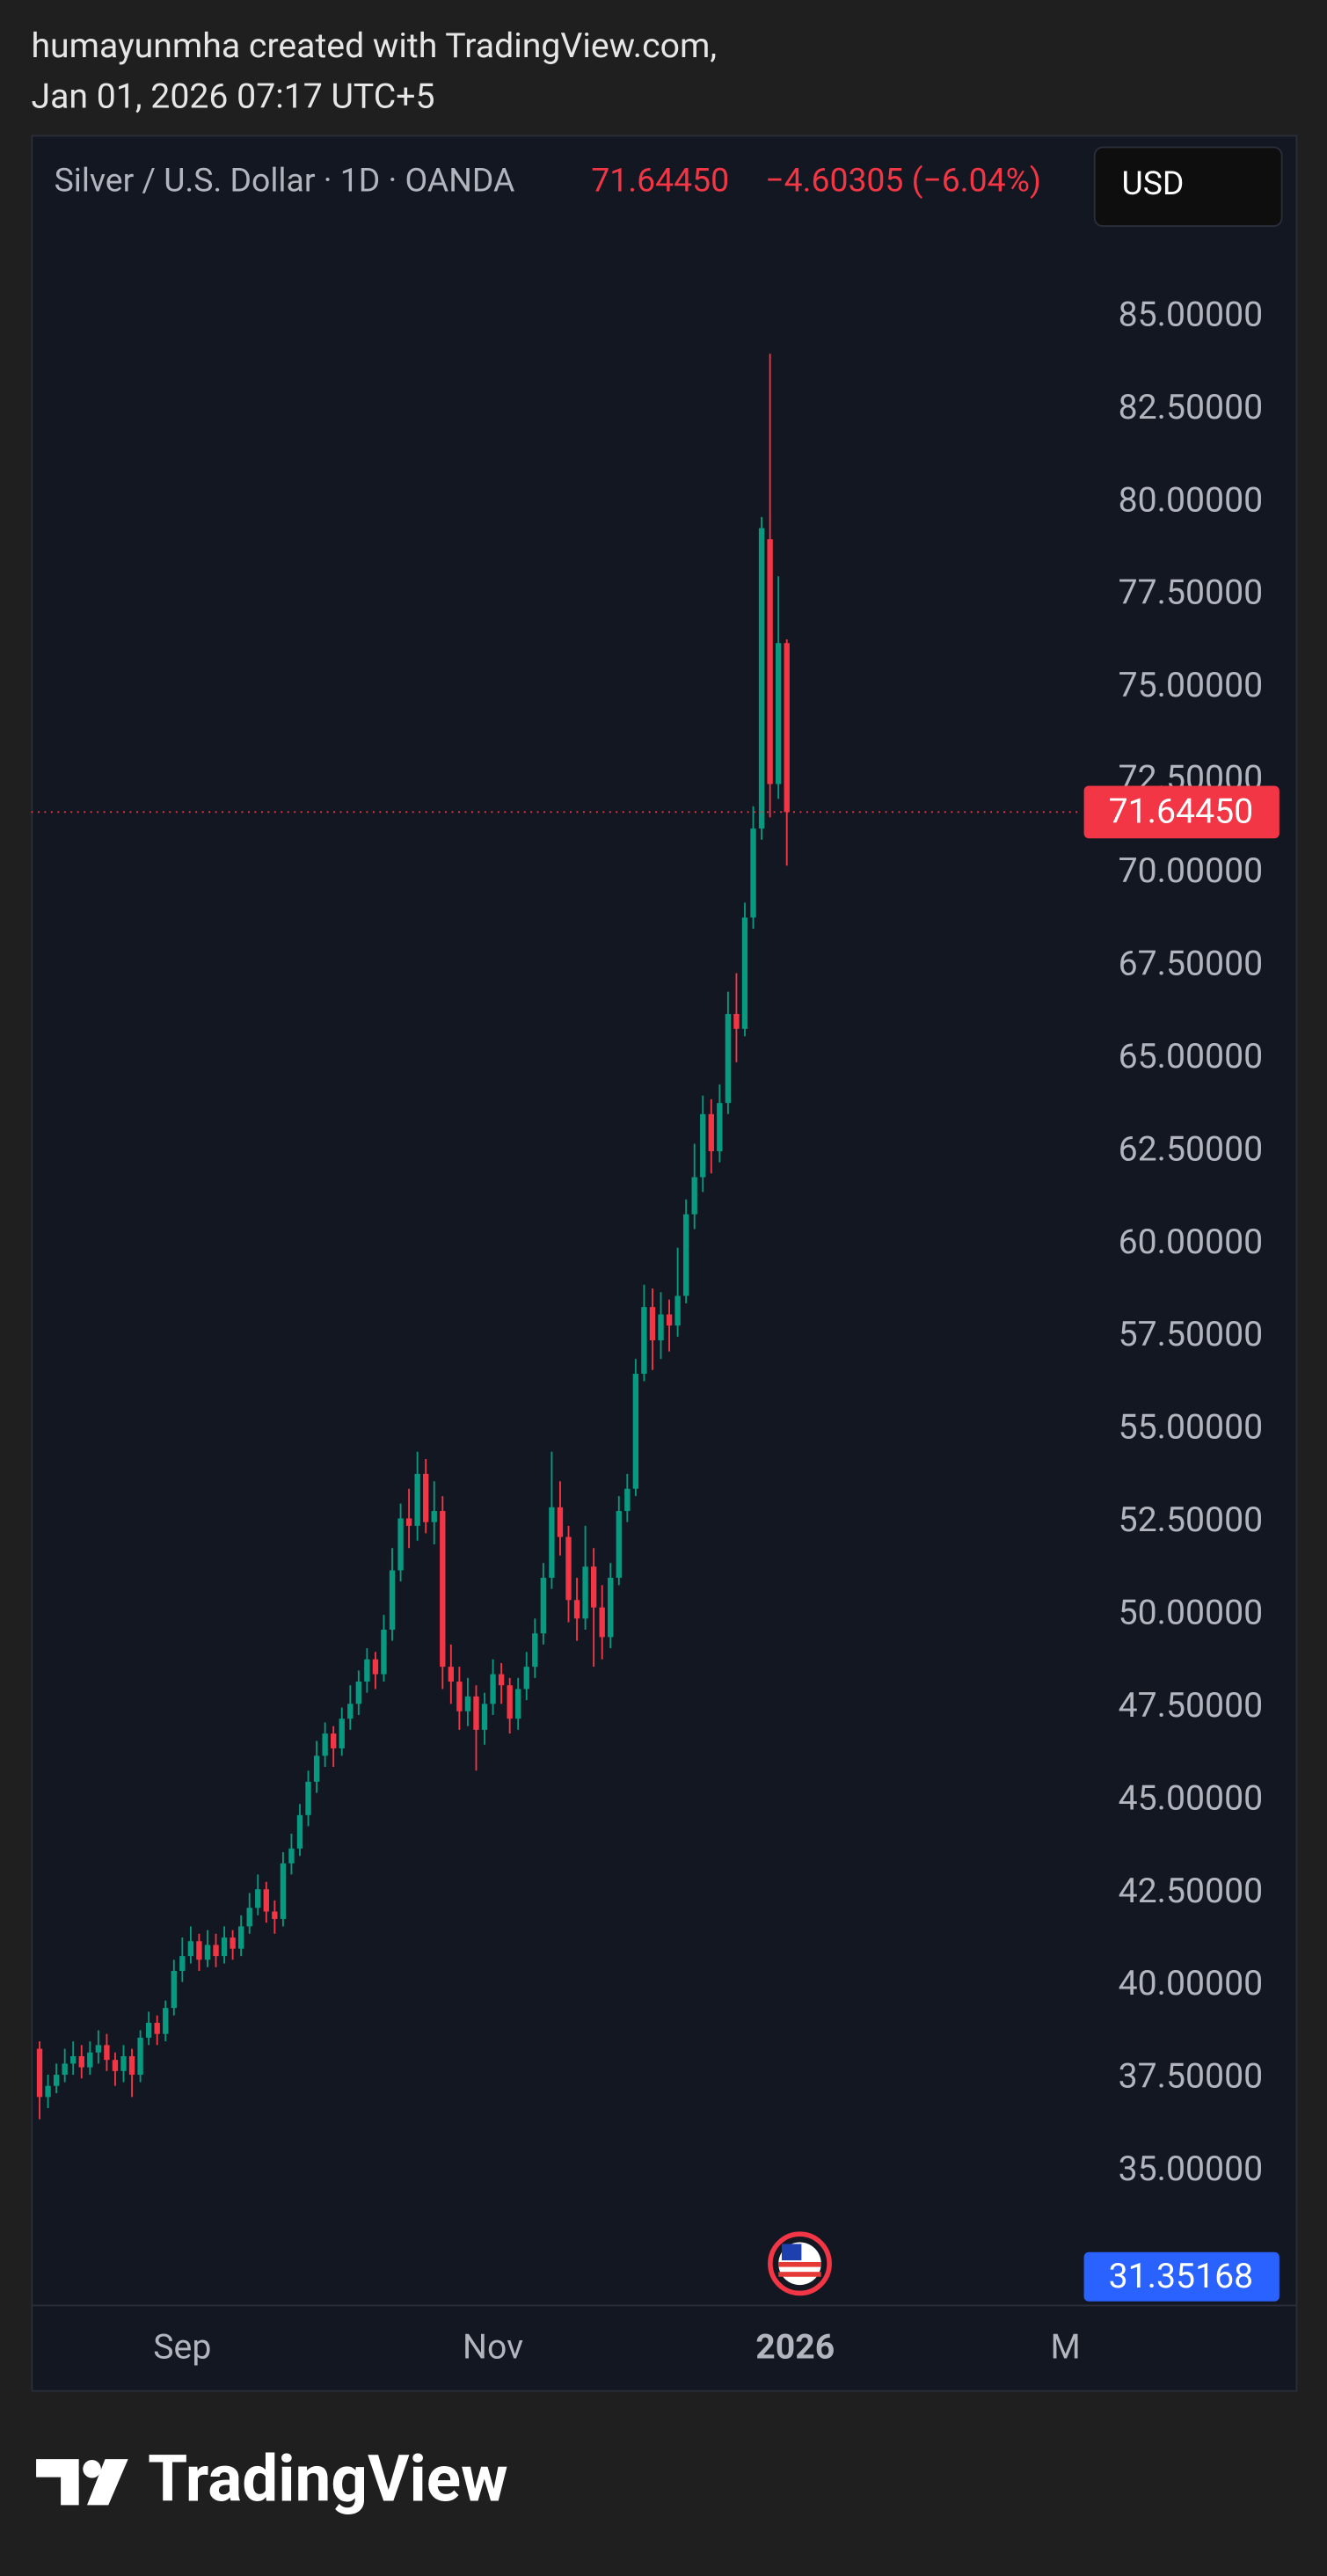  What do you see at coordinates (617, 2346) in the screenshot?
I see `x-axis: Sep Nov 2026 Mar` at bounding box center [617, 2346].